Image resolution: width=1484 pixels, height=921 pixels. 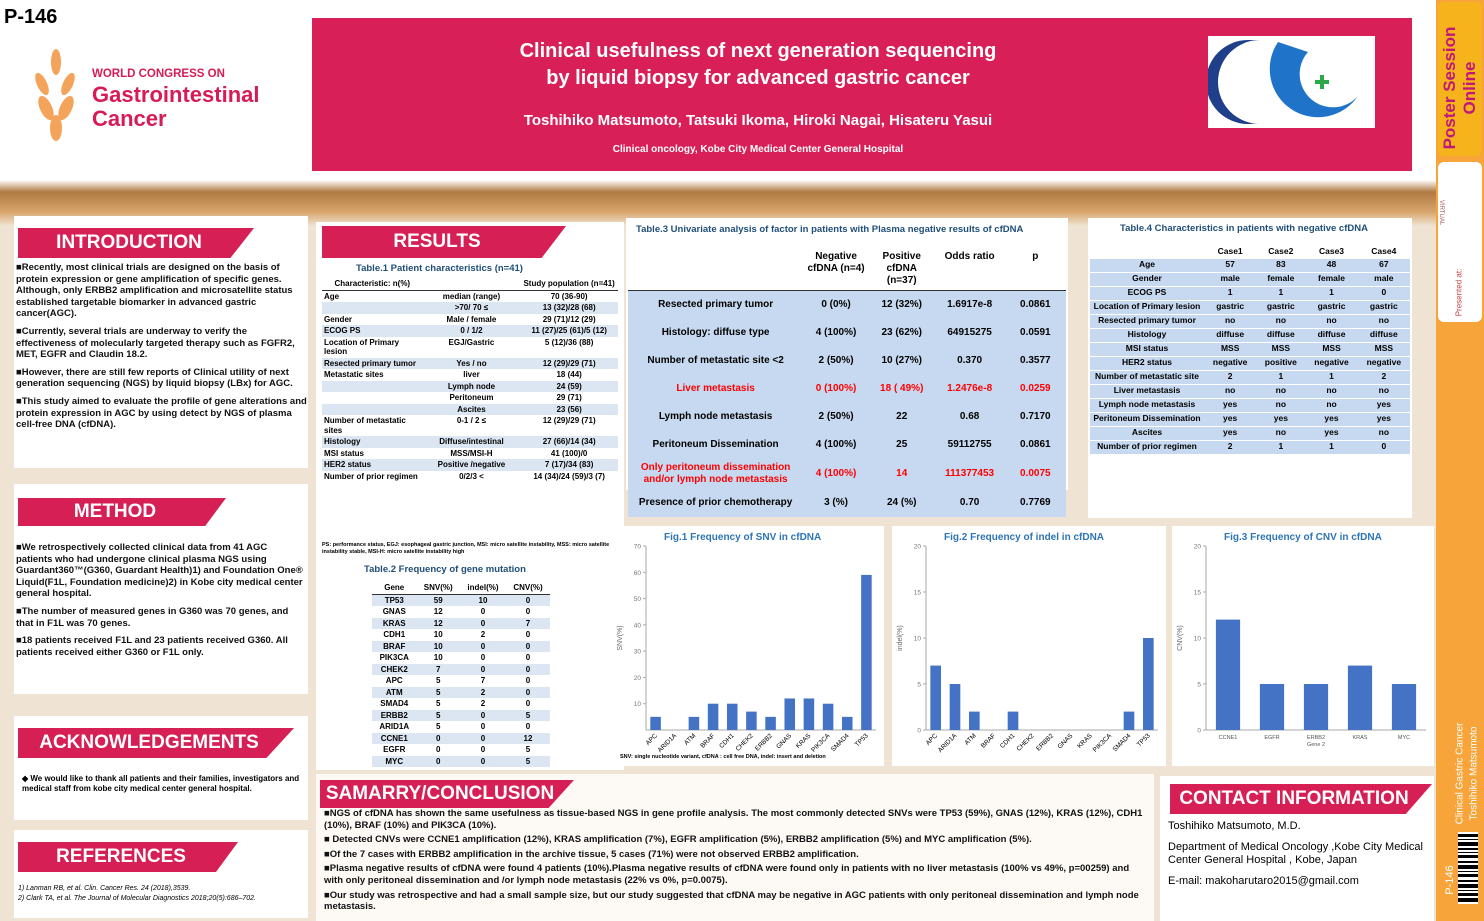 What do you see at coordinates (471, 363) in the screenshot?
I see `table-cell: Yes / no` at bounding box center [471, 363].